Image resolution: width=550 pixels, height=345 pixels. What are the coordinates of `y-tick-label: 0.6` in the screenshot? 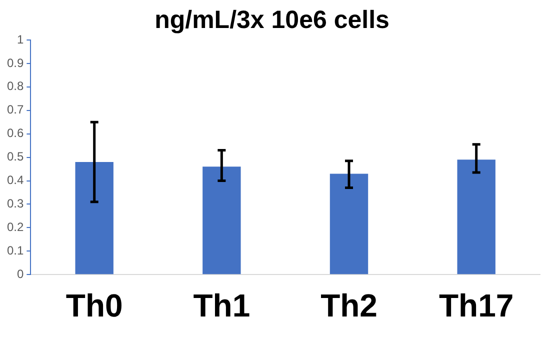 It's located at (15, 133).